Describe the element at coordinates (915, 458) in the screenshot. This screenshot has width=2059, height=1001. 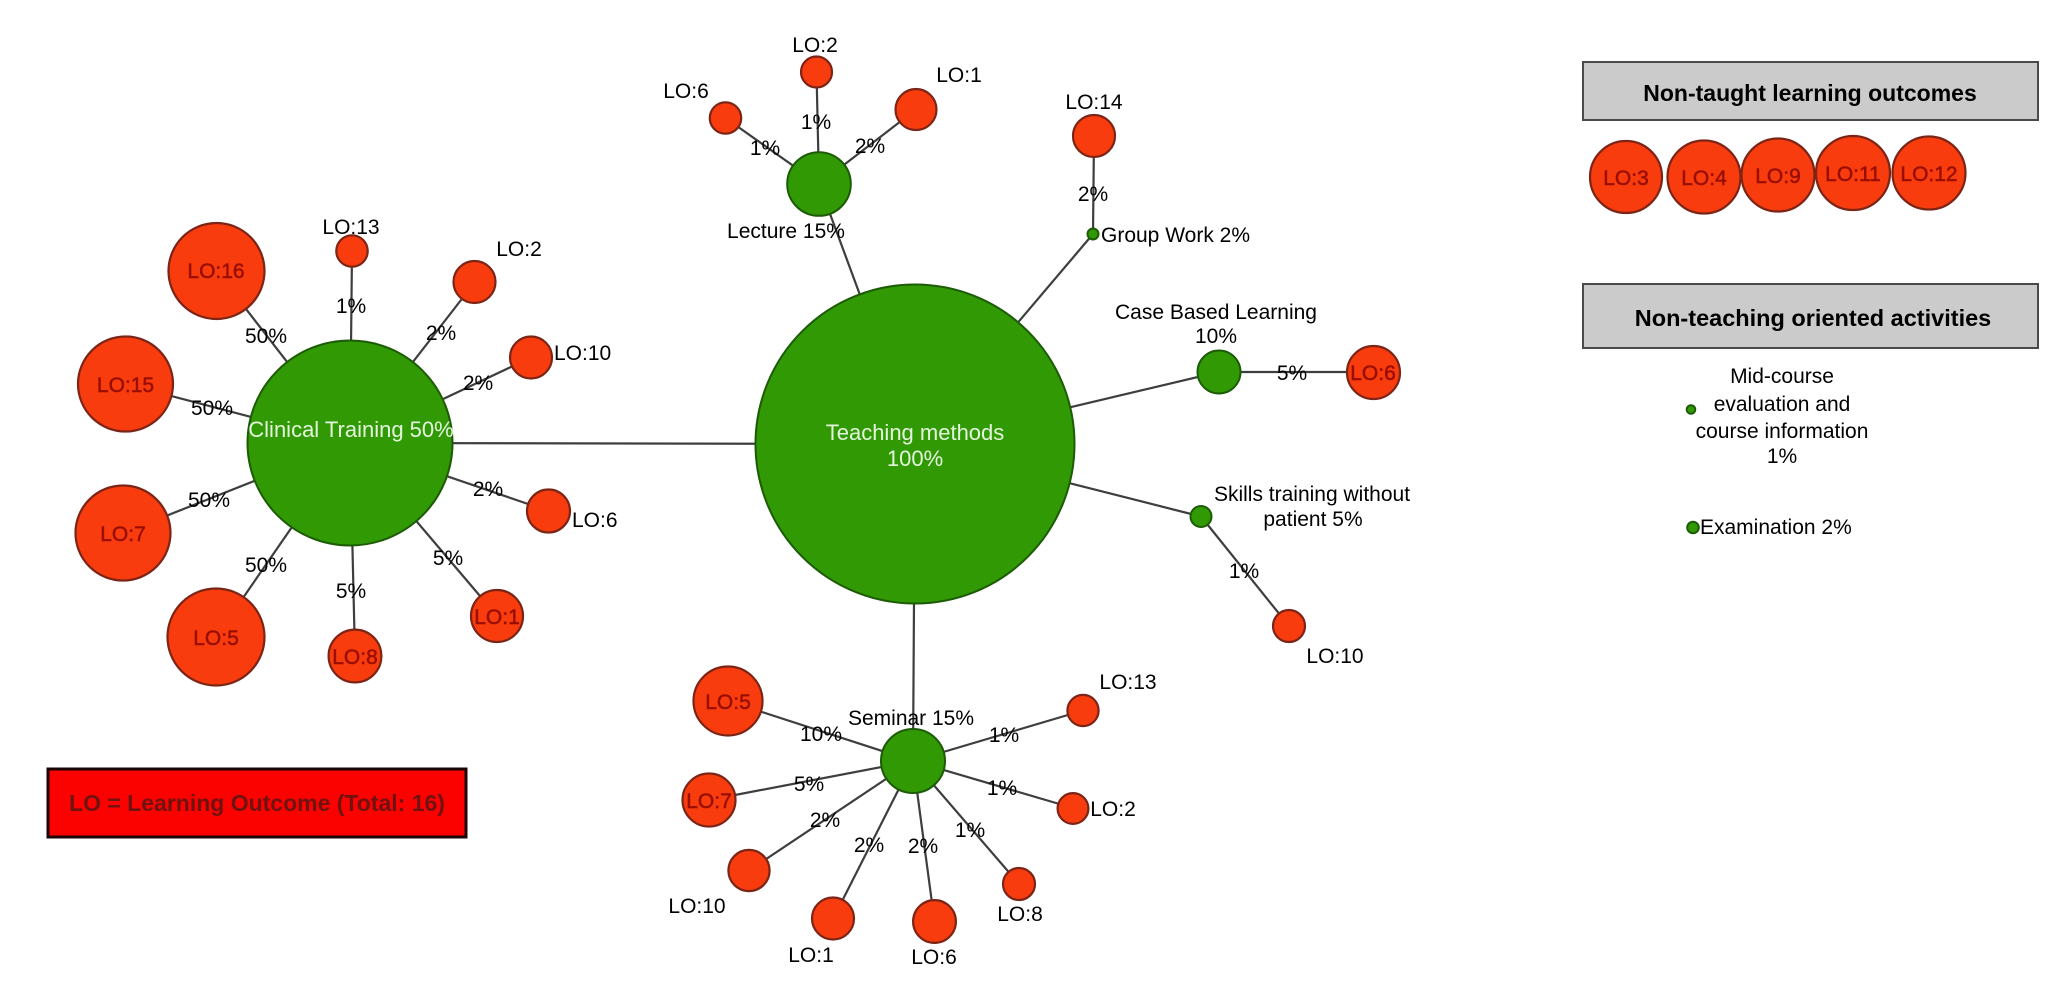
I see `svg-text: 100%` at that location.